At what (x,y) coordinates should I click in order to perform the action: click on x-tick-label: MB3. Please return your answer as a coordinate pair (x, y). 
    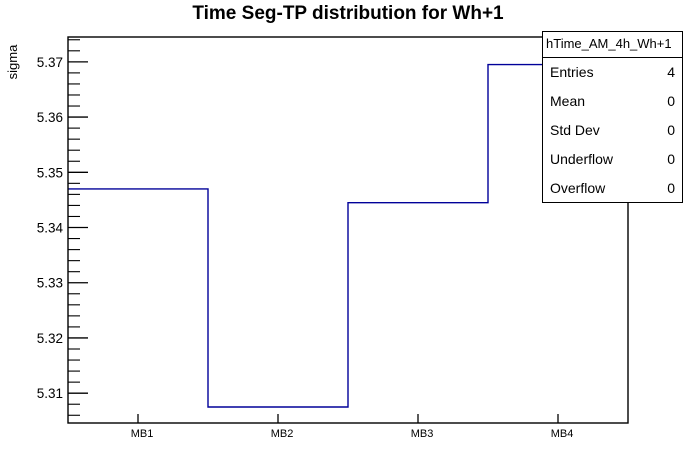
    Looking at the image, I should click on (422, 434).